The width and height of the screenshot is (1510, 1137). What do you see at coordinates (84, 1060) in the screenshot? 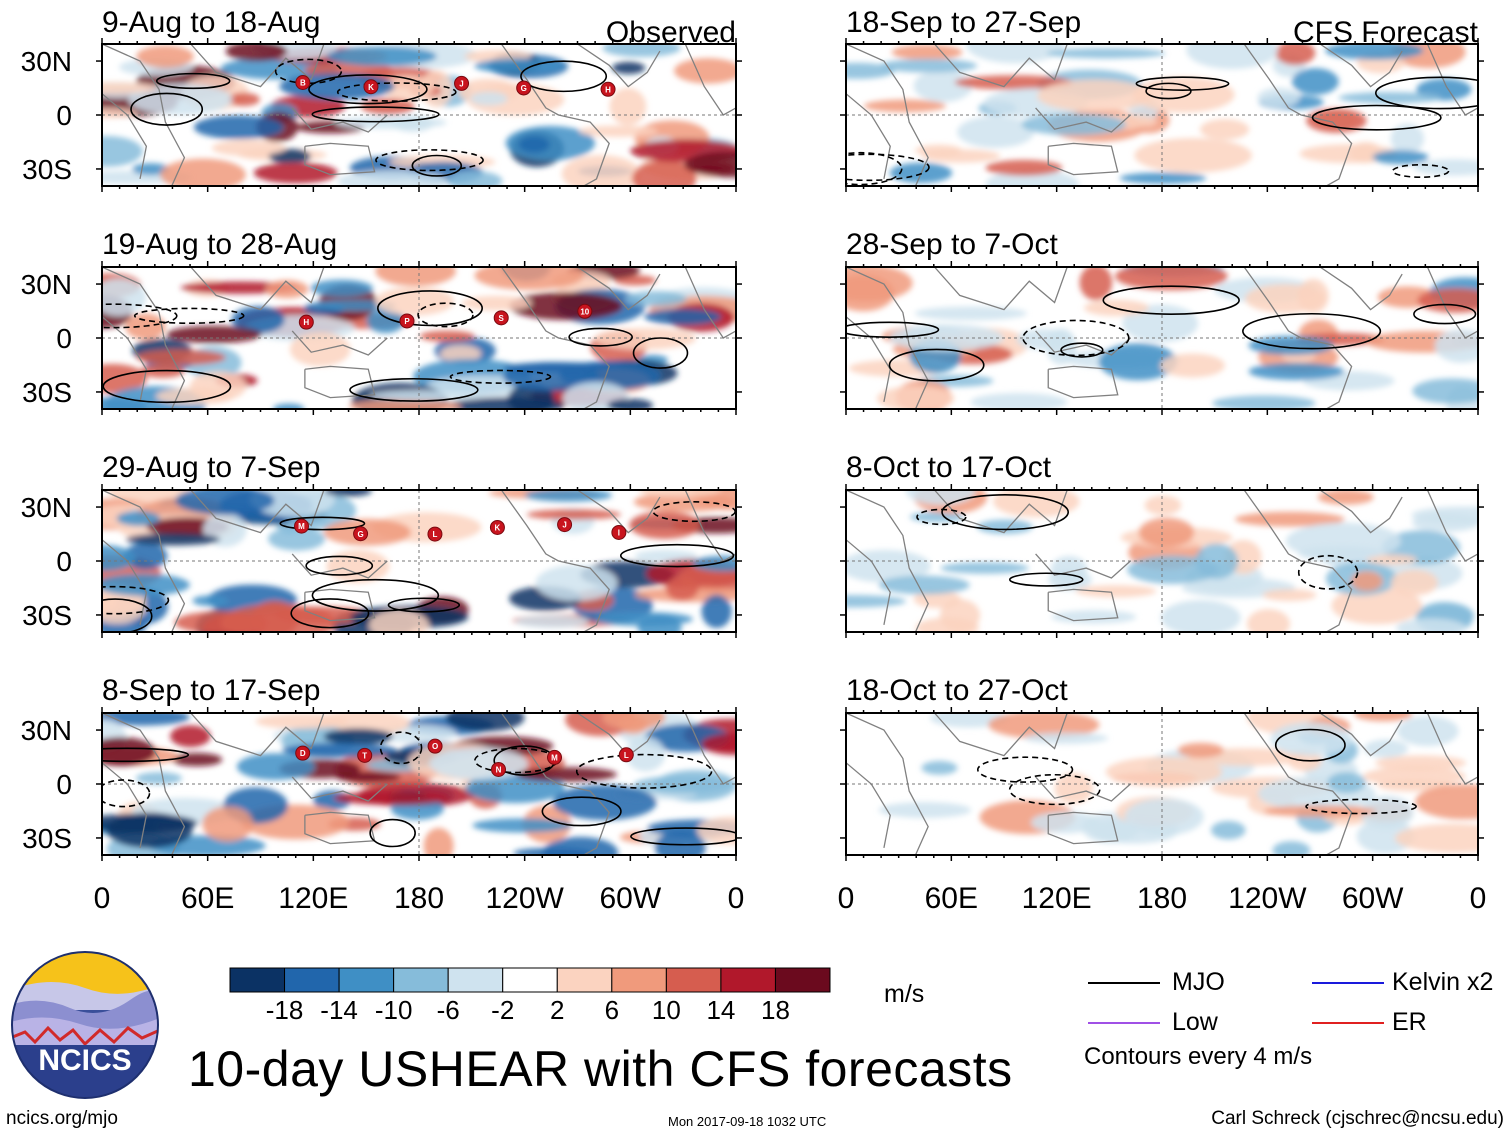
I see `logo-text: NCICS` at bounding box center [84, 1060].